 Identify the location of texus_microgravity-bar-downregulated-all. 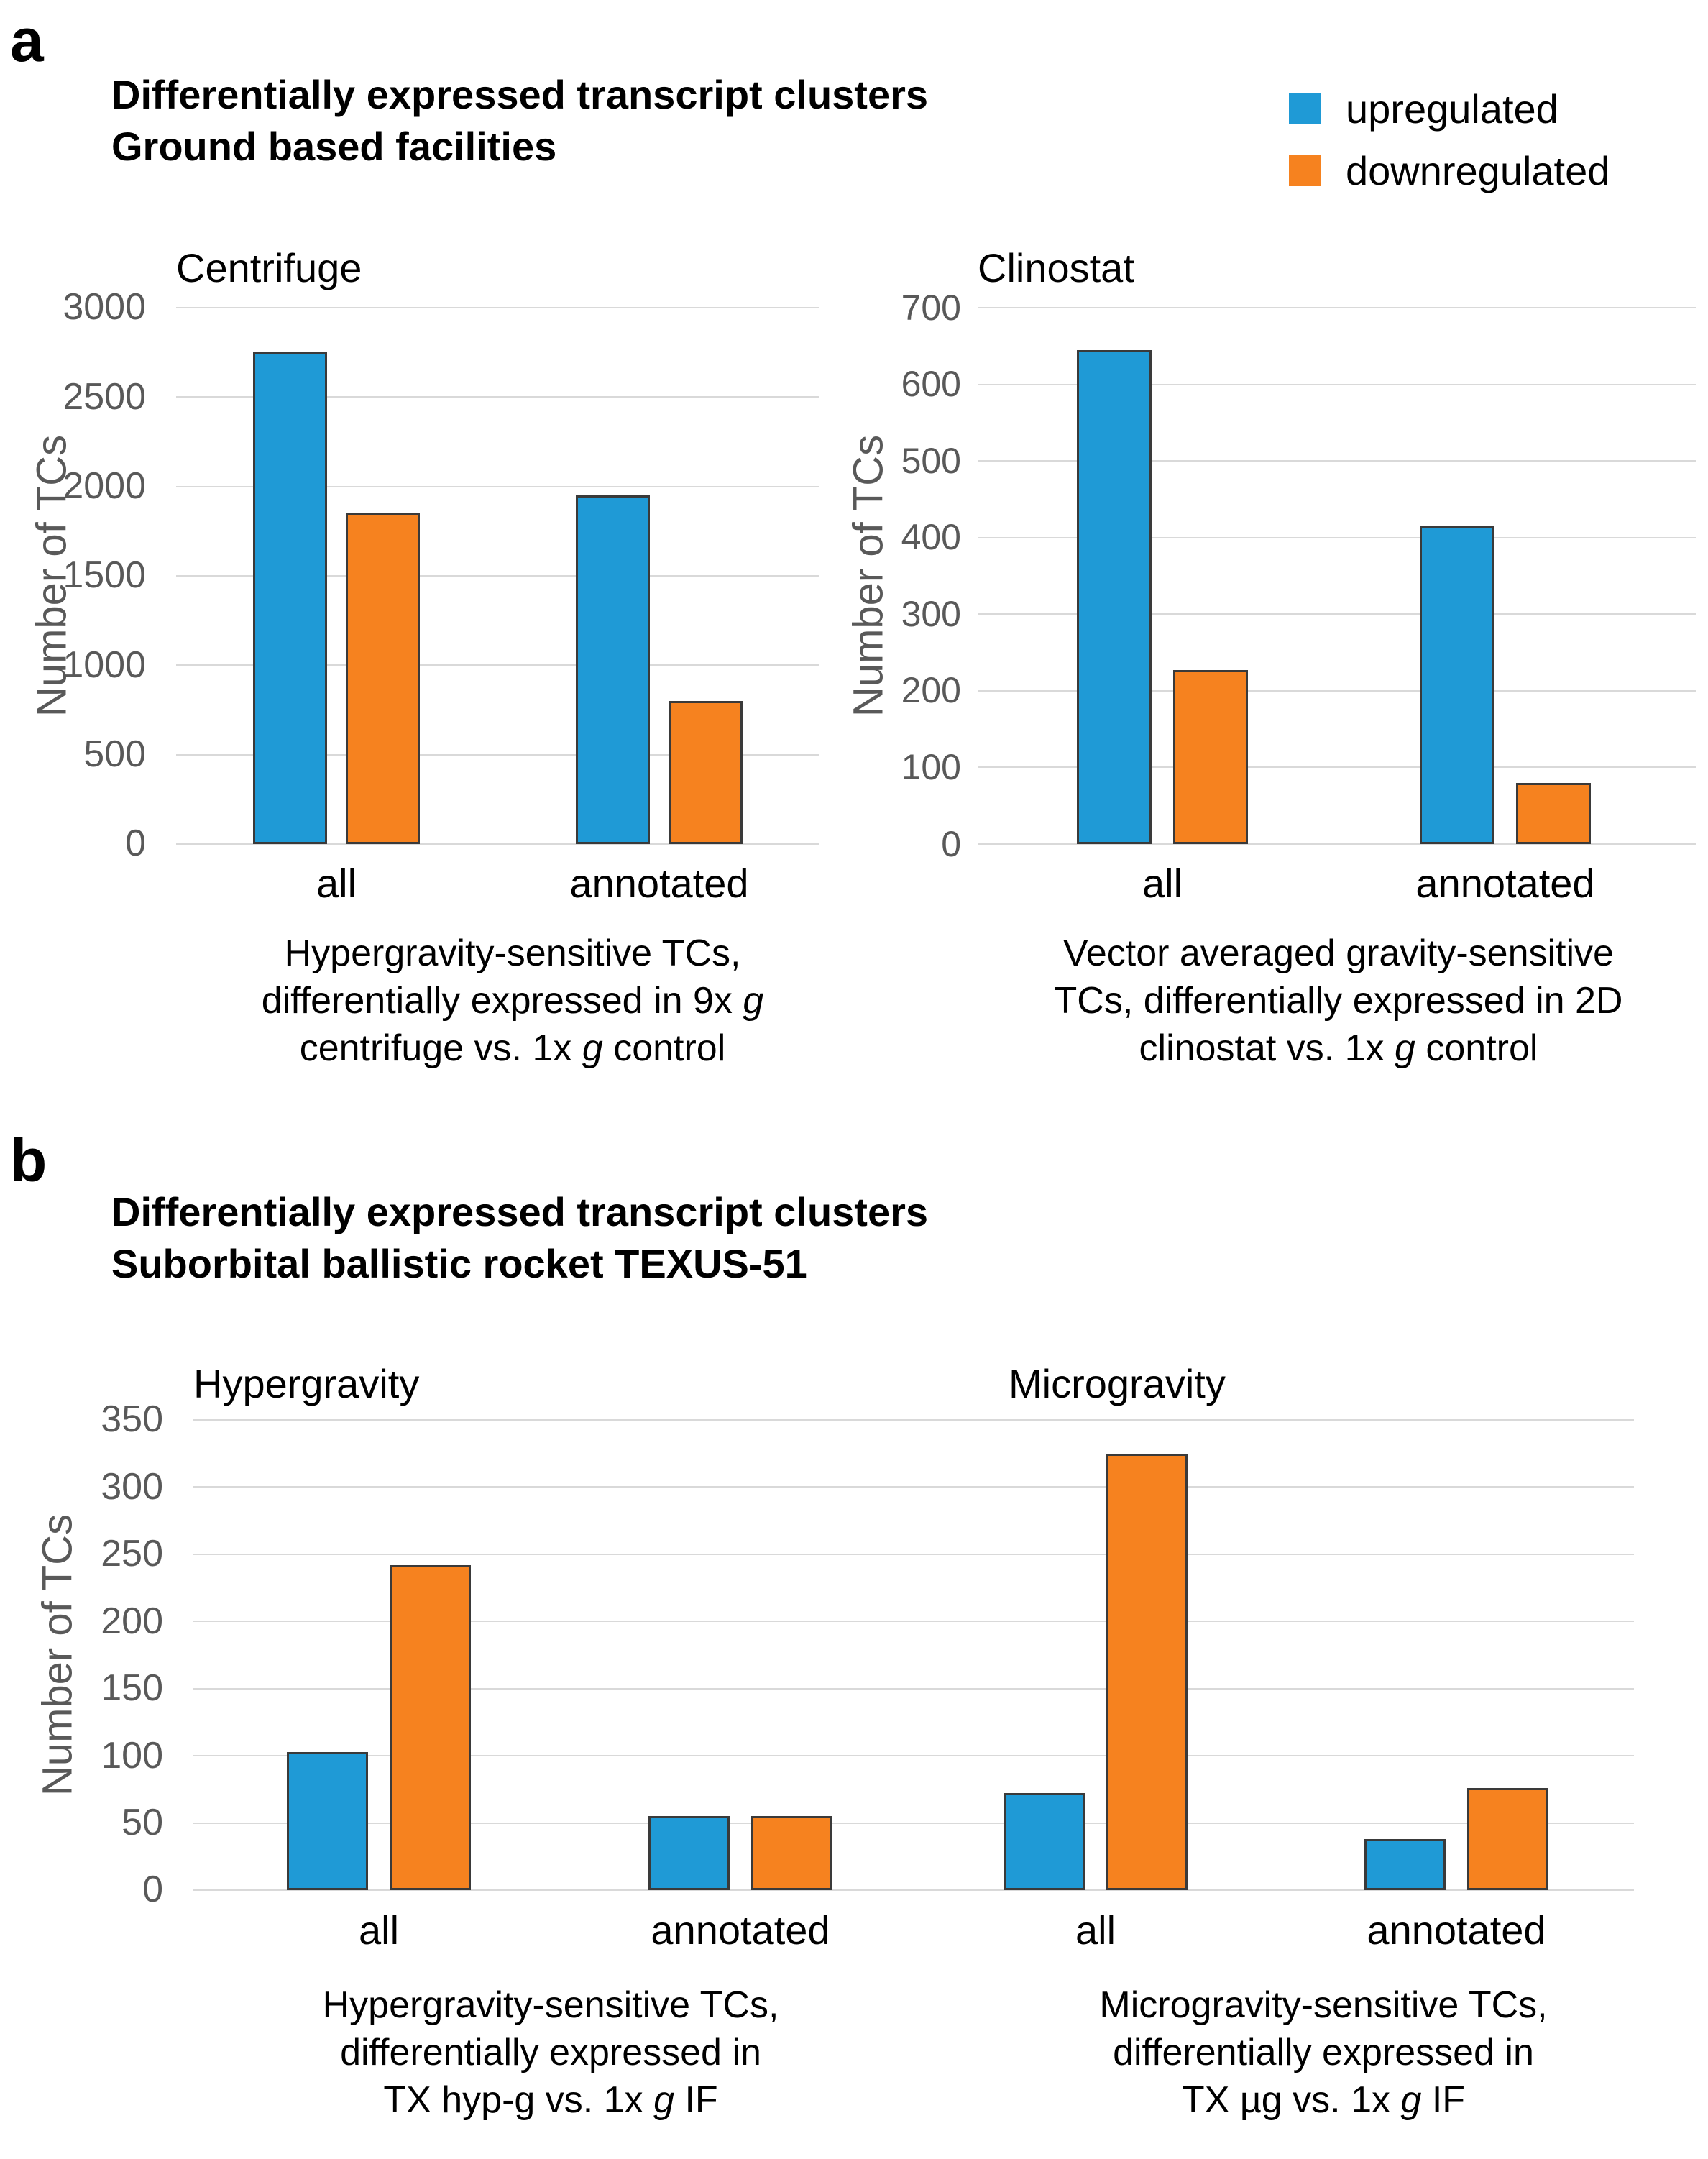
(1147, 1672).